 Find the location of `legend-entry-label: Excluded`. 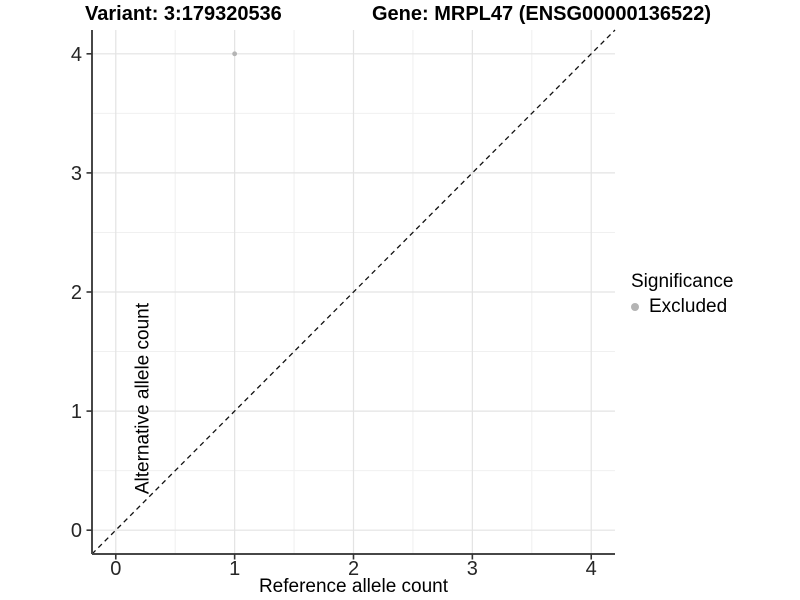

legend-entry-label: Excluded is located at coordinates (688, 306).